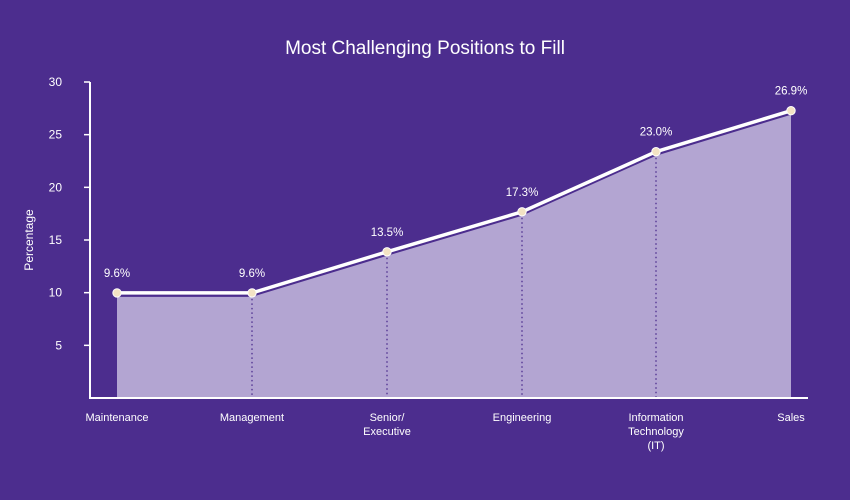  What do you see at coordinates (56, 135) in the screenshot?
I see `y-tick-label: 25` at bounding box center [56, 135].